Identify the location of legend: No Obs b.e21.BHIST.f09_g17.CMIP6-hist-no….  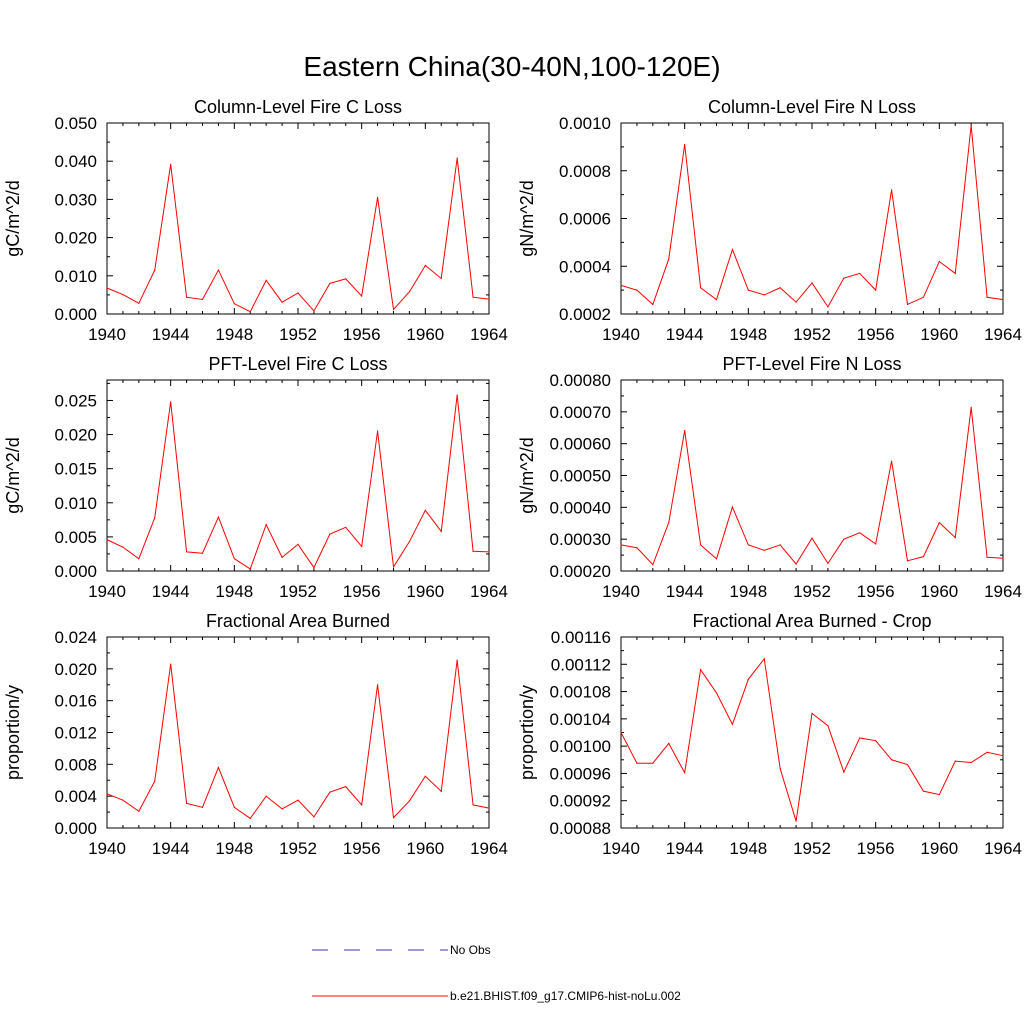
(496, 973).